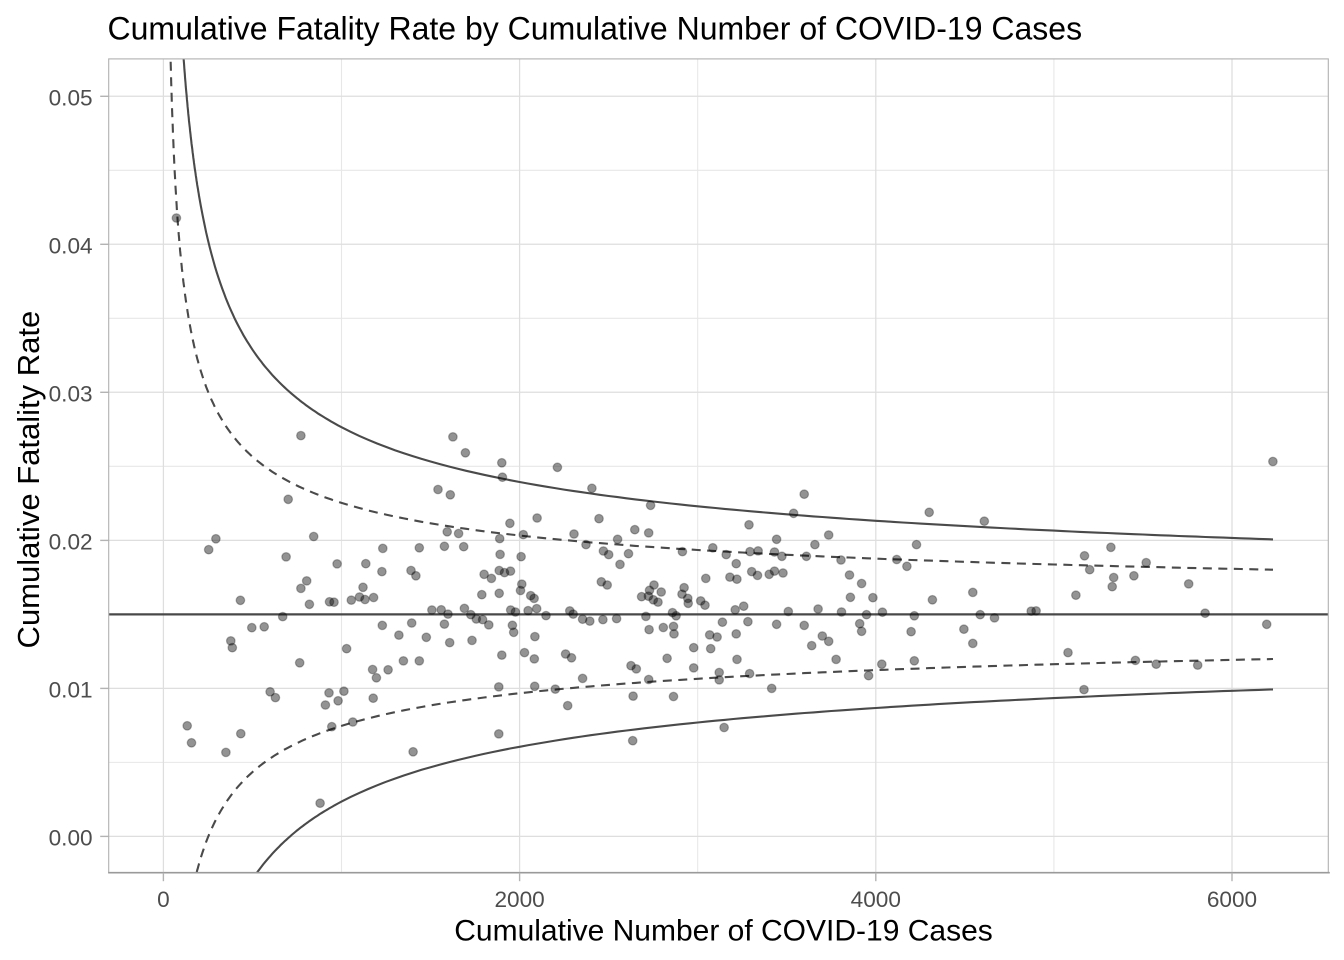 The width and height of the screenshot is (1344, 960). What do you see at coordinates (28, 480) in the screenshot?
I see `svg-text: Cumulative Fatality Rate` at bounding box center [28, 480].